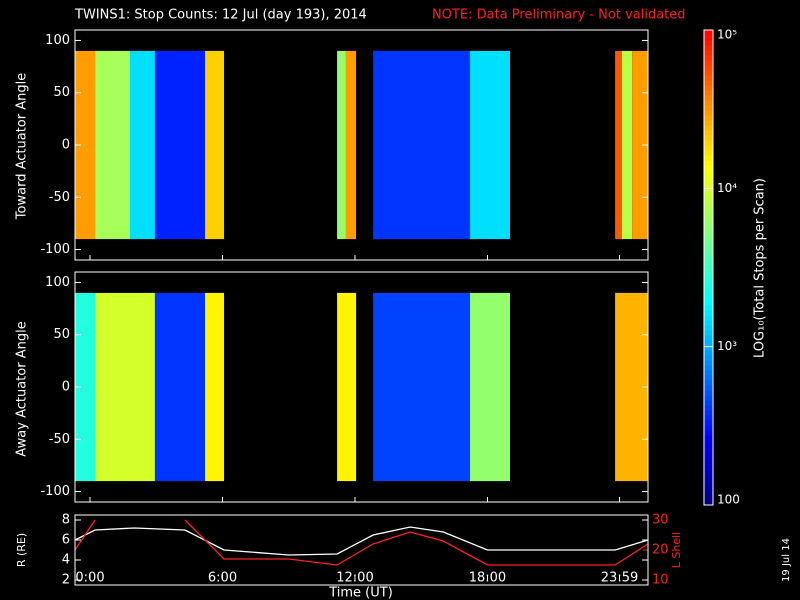  Describe the element at coordinates (676, 550) in the screenshot. I see `y2-axis-label: L Shell` at that location.